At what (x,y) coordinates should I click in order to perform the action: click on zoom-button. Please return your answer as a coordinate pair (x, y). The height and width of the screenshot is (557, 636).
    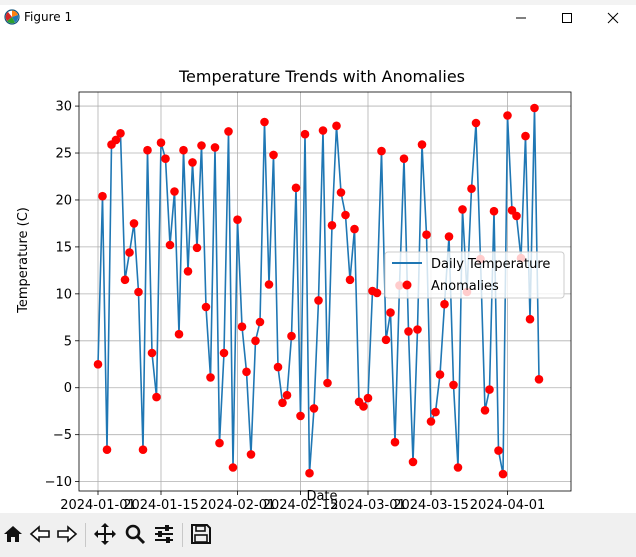
    Looking at the image, I should click on (135, 534).